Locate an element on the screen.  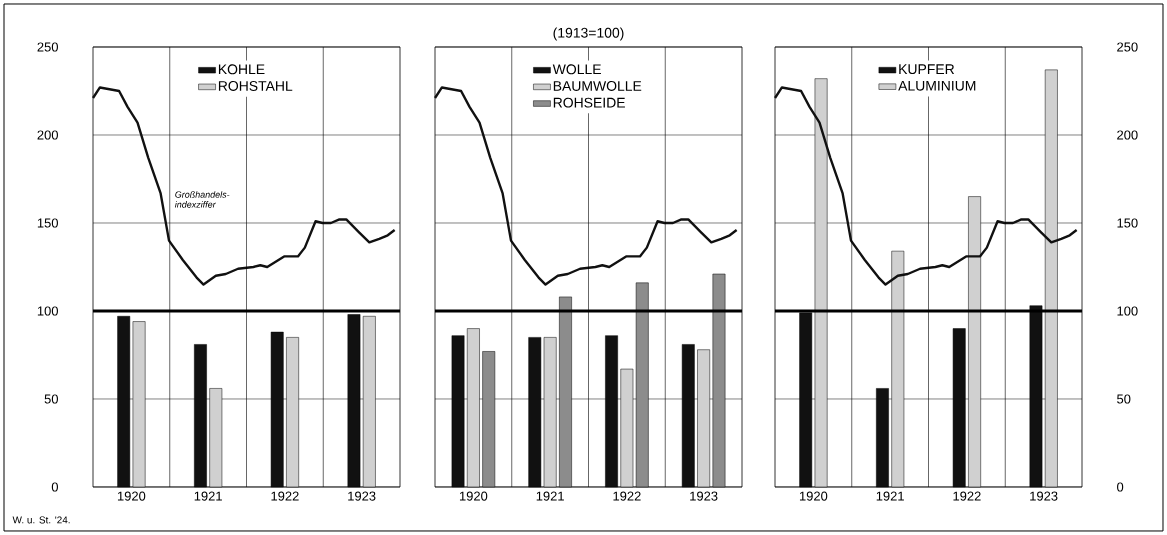
text: W. u. St. '24. is located at coordinates (41, 520).